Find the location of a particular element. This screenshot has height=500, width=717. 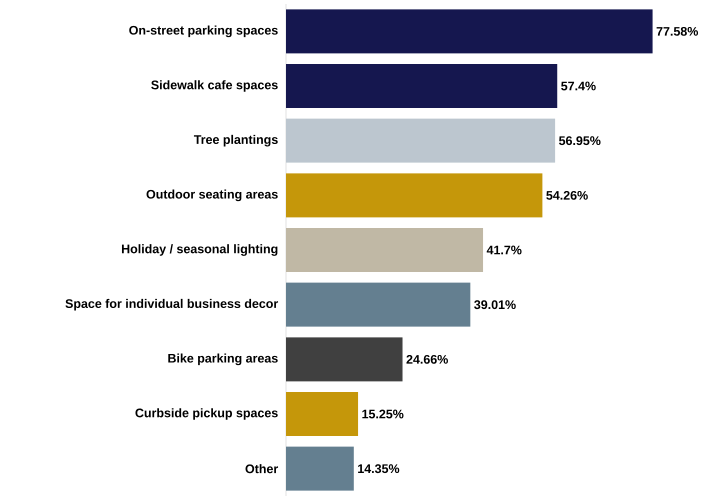

data-label: 41.7% is located at coordinates (504, 250).